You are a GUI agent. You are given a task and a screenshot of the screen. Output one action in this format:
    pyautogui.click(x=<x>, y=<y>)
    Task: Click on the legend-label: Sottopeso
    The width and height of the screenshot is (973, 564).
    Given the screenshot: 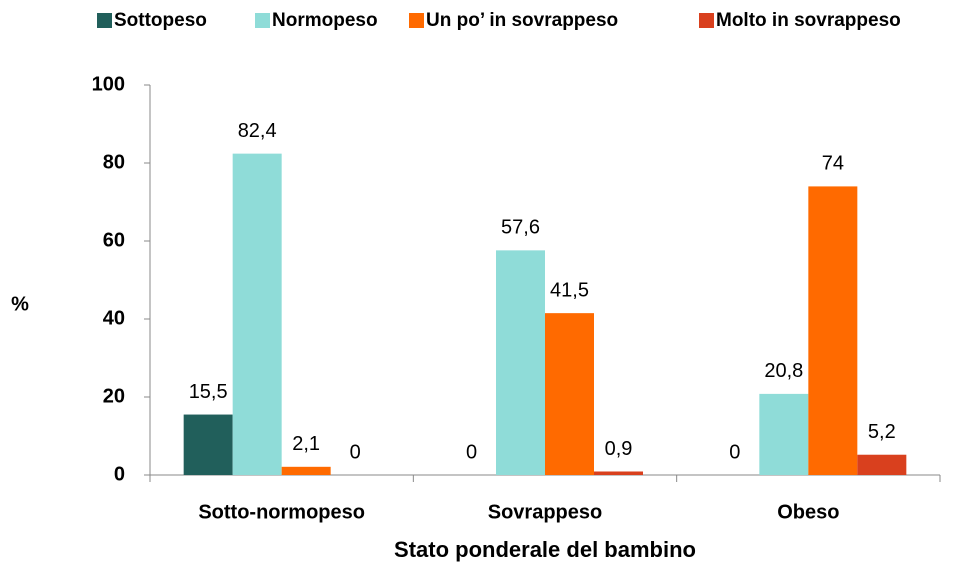 What is the action you would take?
    pyautogui.click(x=160, y=20)
    